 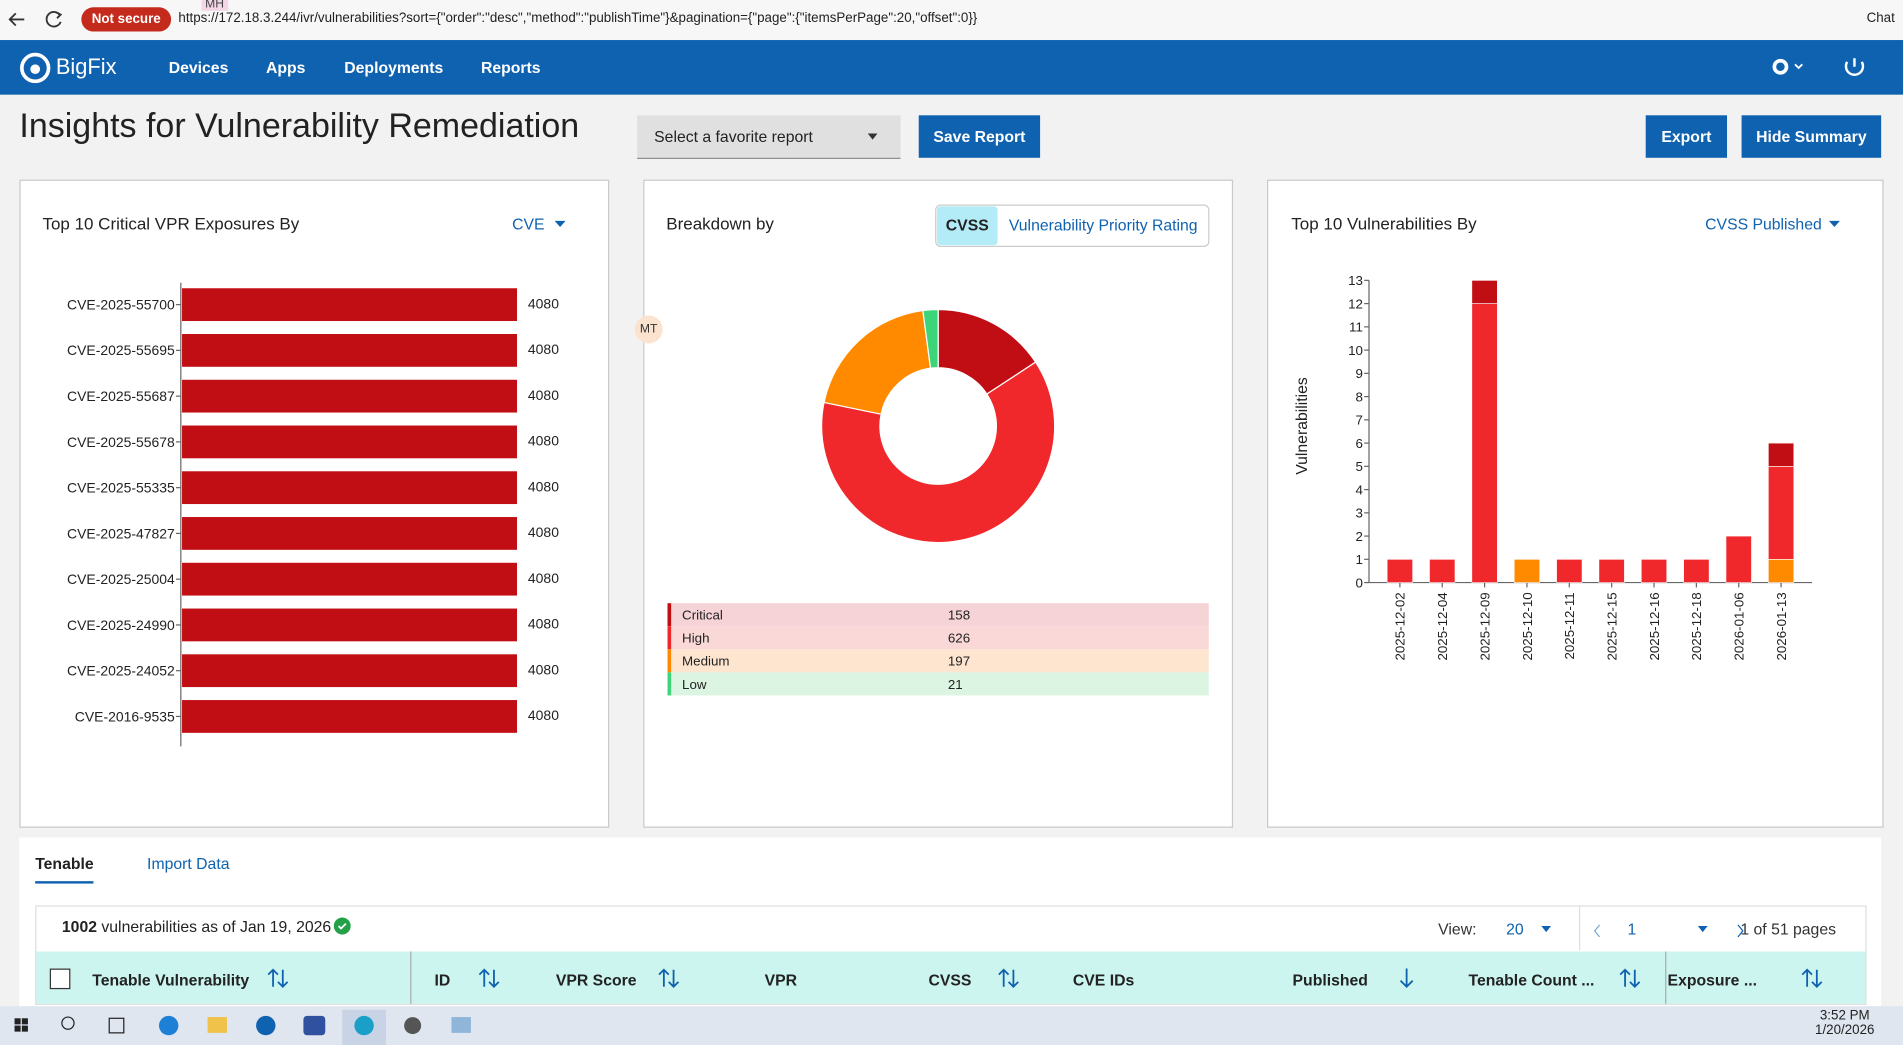 I want to click on column-header: VPR, so click(x=781, y=980).